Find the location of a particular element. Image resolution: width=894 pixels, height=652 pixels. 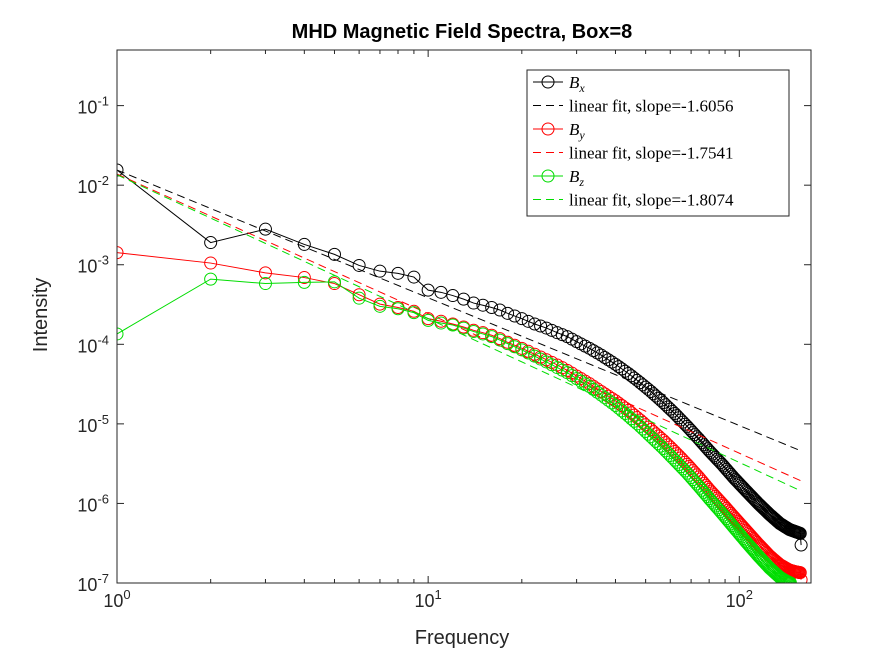

legend-label-5: linear fit, slope=-1.8074 is located at coordinates (651, 200).